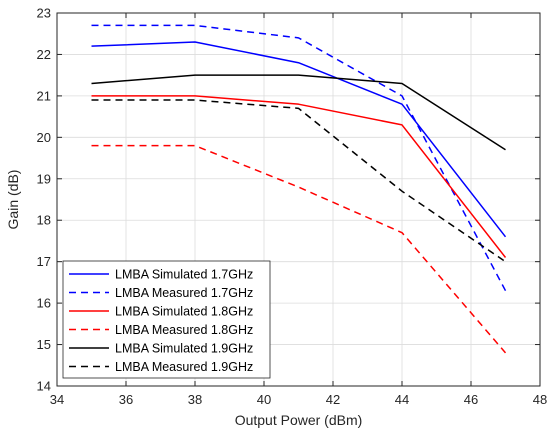 This screenshot has width=550, height=435. I want to click on y-tick-label: 22, so click(44, 54).